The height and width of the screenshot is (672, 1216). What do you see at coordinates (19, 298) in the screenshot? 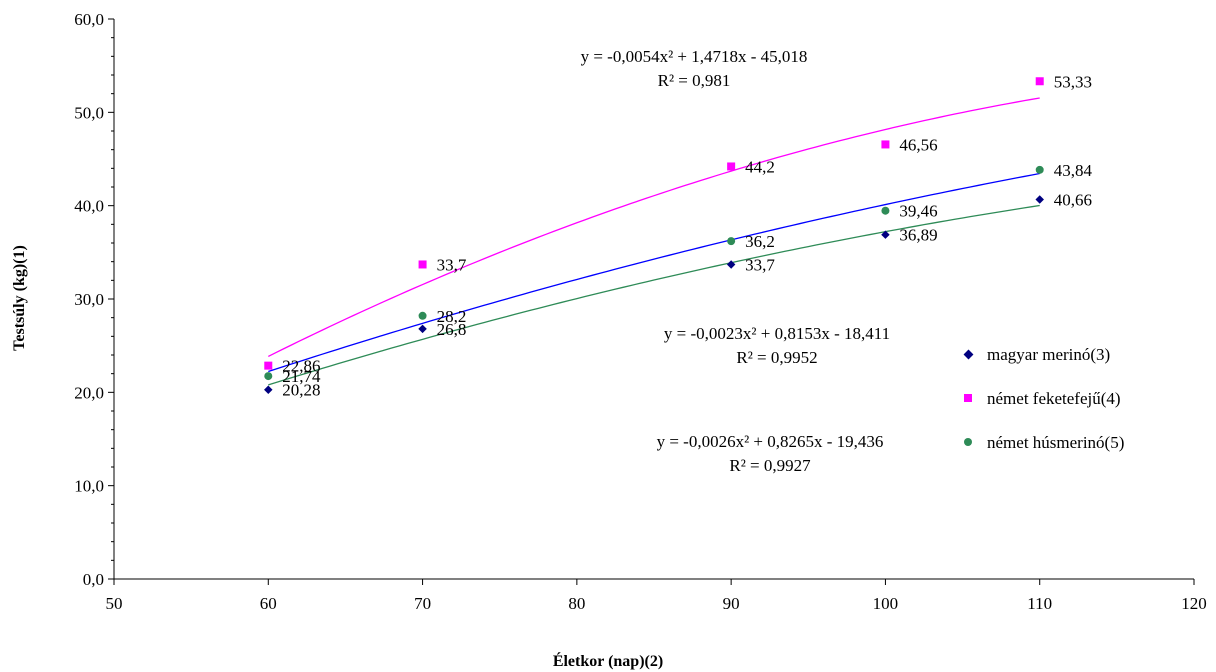
I see `y-axis-title: Testsúly (kg)(1)` at bounding box center [19, 298].